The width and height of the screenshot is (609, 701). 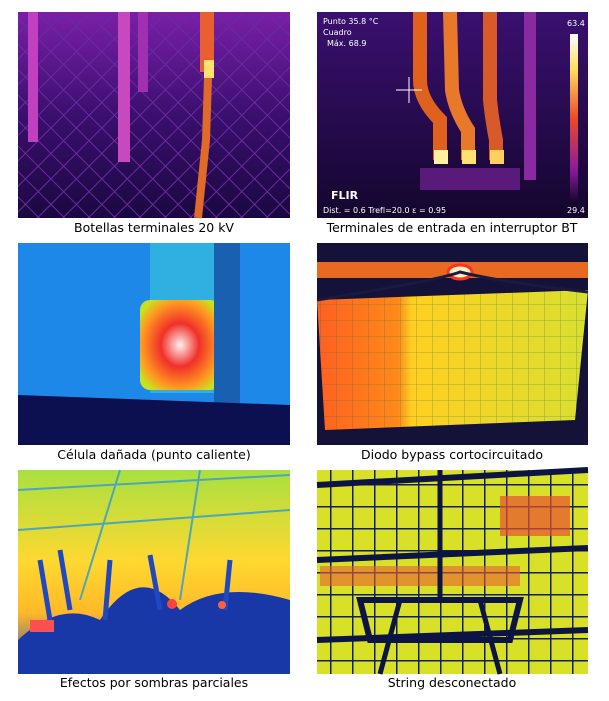 I want to click on support, so click(x=452, y=555).